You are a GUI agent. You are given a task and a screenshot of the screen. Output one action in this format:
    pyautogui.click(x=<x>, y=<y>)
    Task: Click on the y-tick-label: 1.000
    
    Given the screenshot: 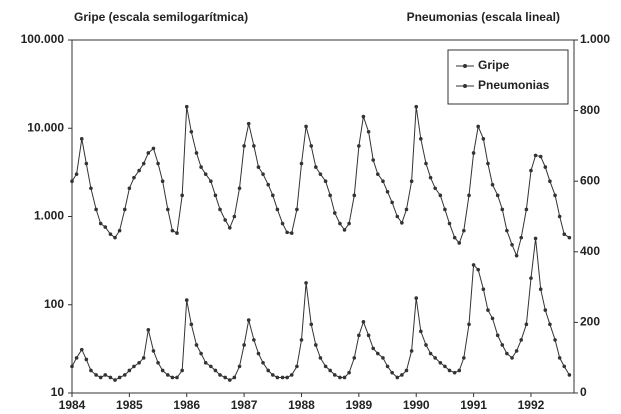 What is the action you would take?
    pyautogui.click(x=49, y=216)
    